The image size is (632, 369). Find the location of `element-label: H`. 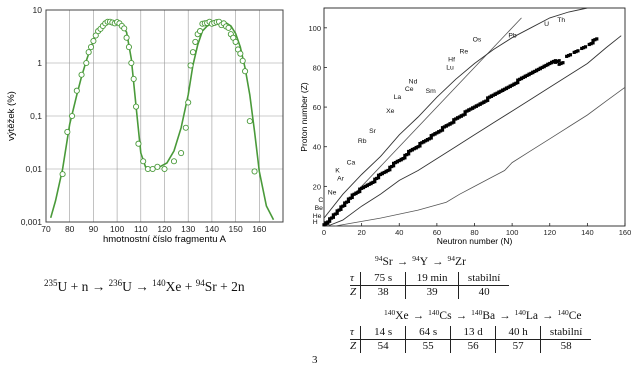

element-label: H is located at coordinates (315, 222).